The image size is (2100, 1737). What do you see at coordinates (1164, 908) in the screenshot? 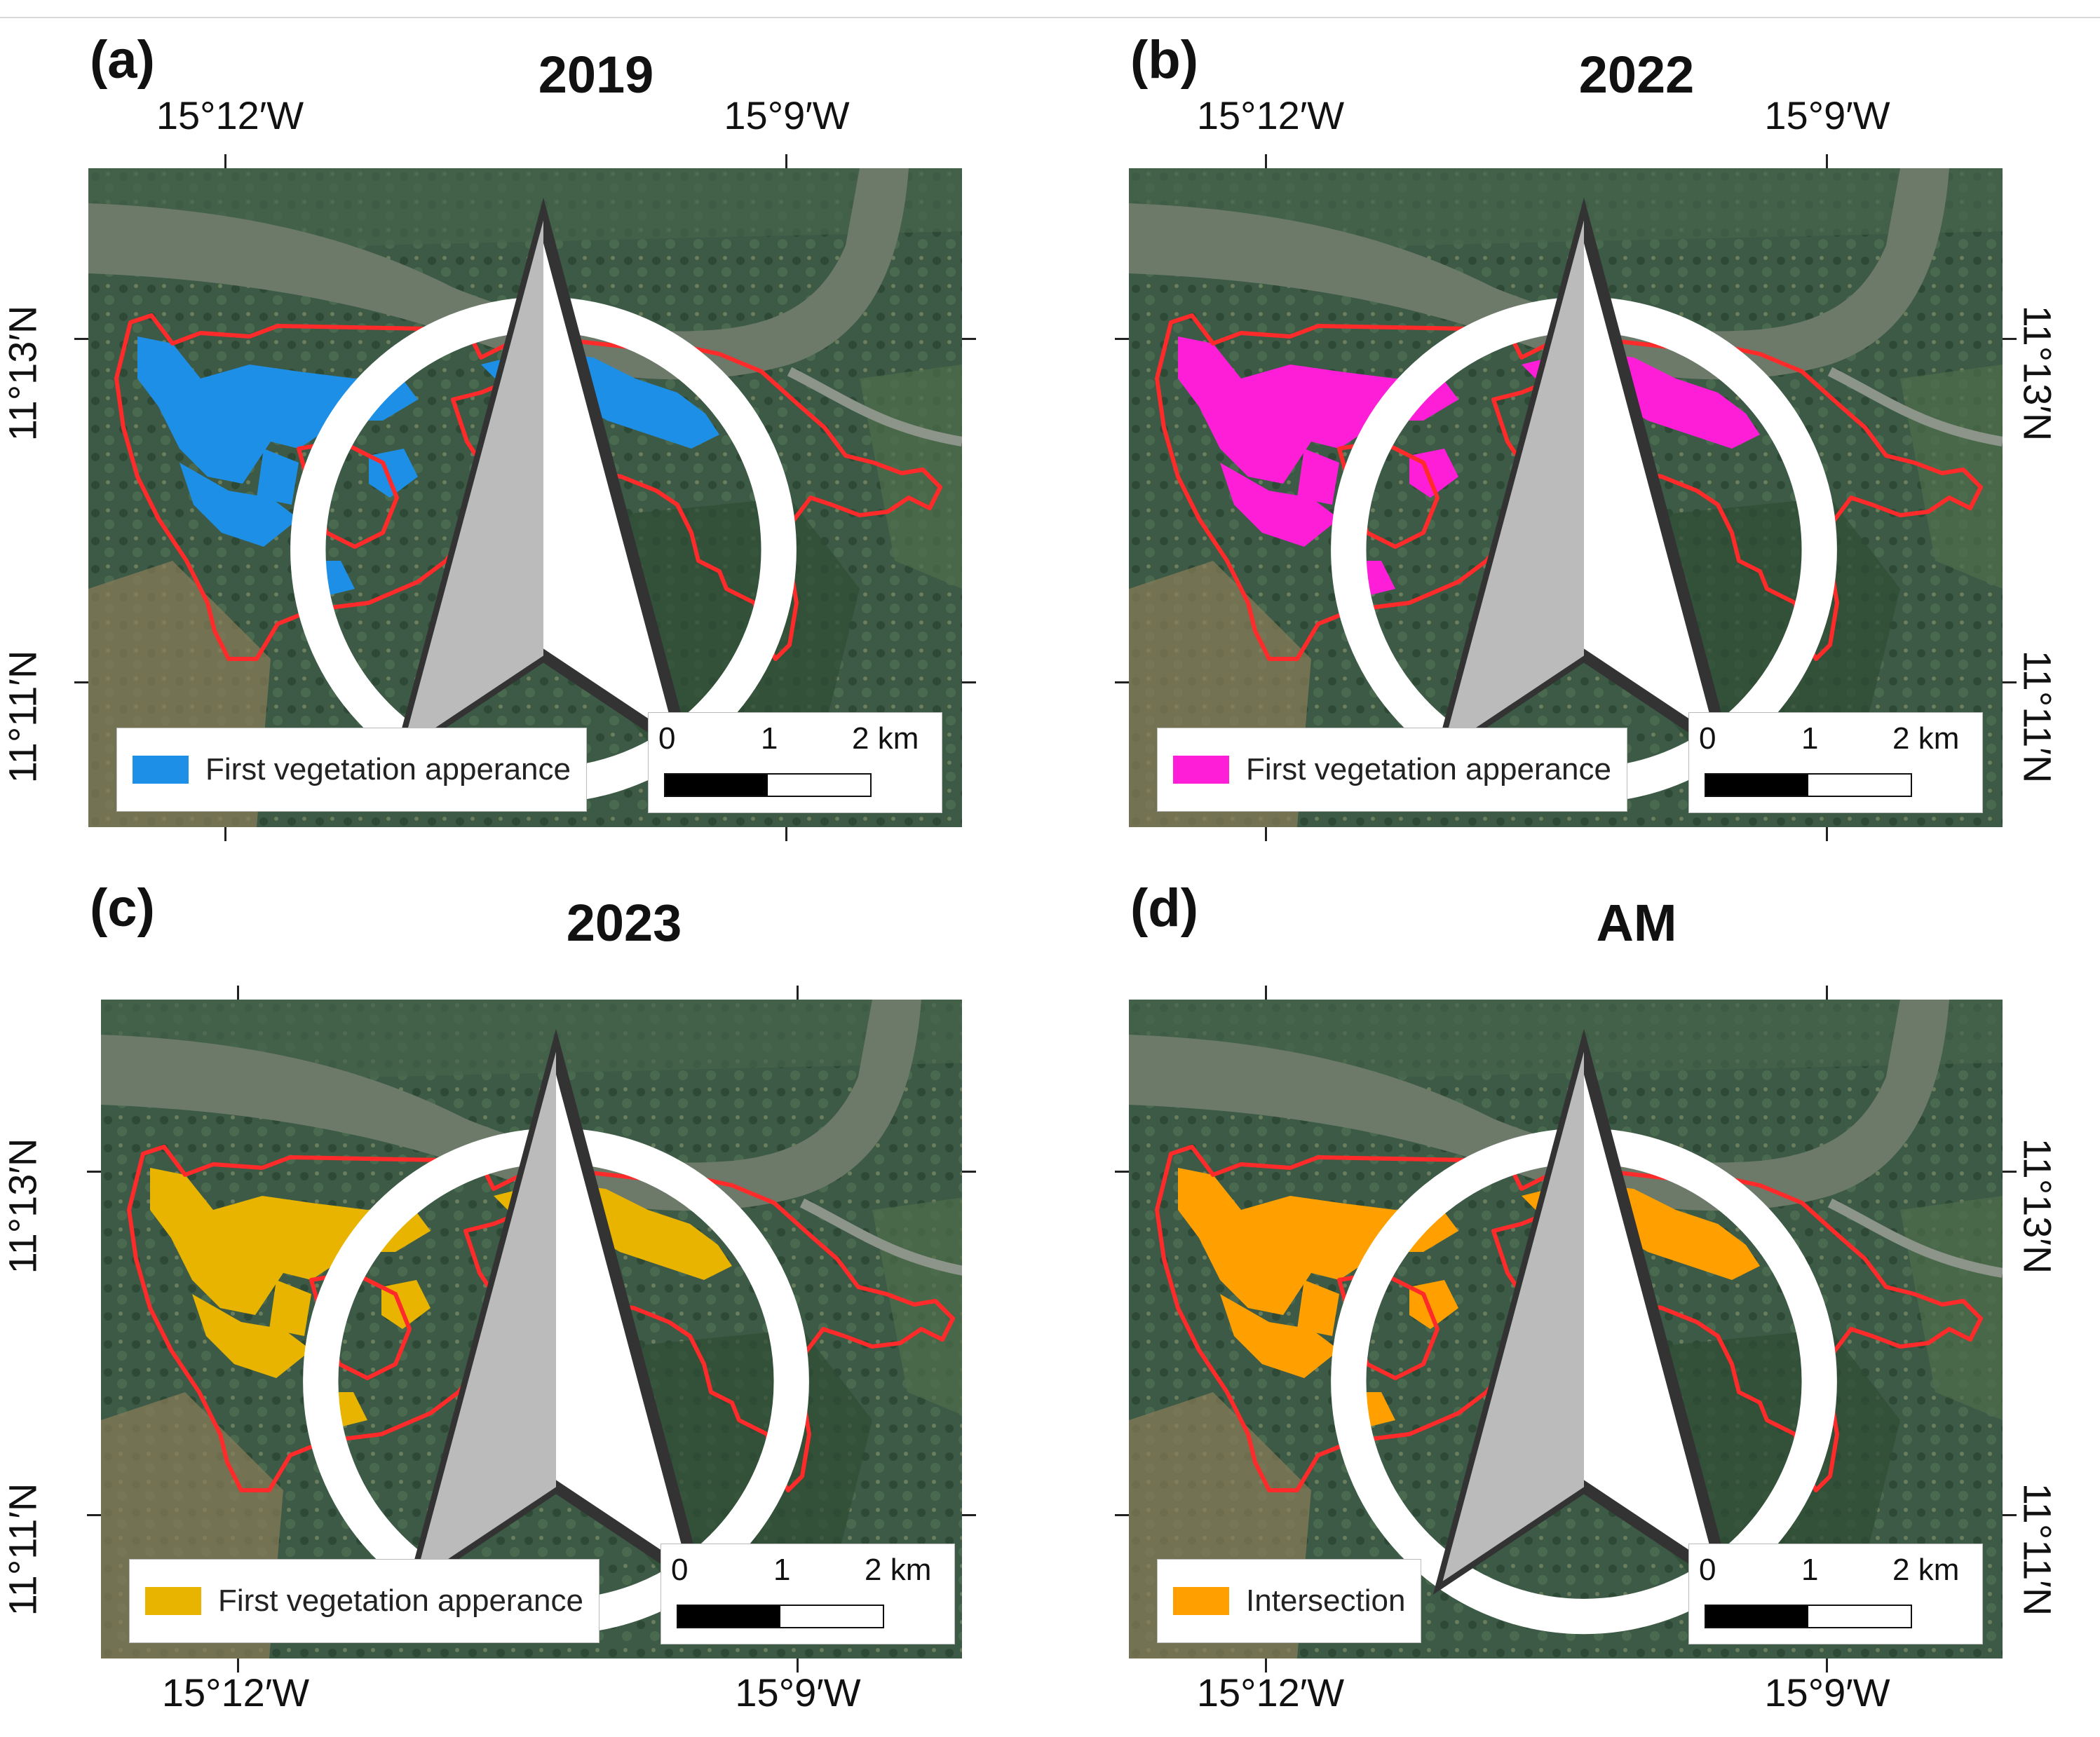
I see `panel-label: (d)` at bounding box center [1164, 908].